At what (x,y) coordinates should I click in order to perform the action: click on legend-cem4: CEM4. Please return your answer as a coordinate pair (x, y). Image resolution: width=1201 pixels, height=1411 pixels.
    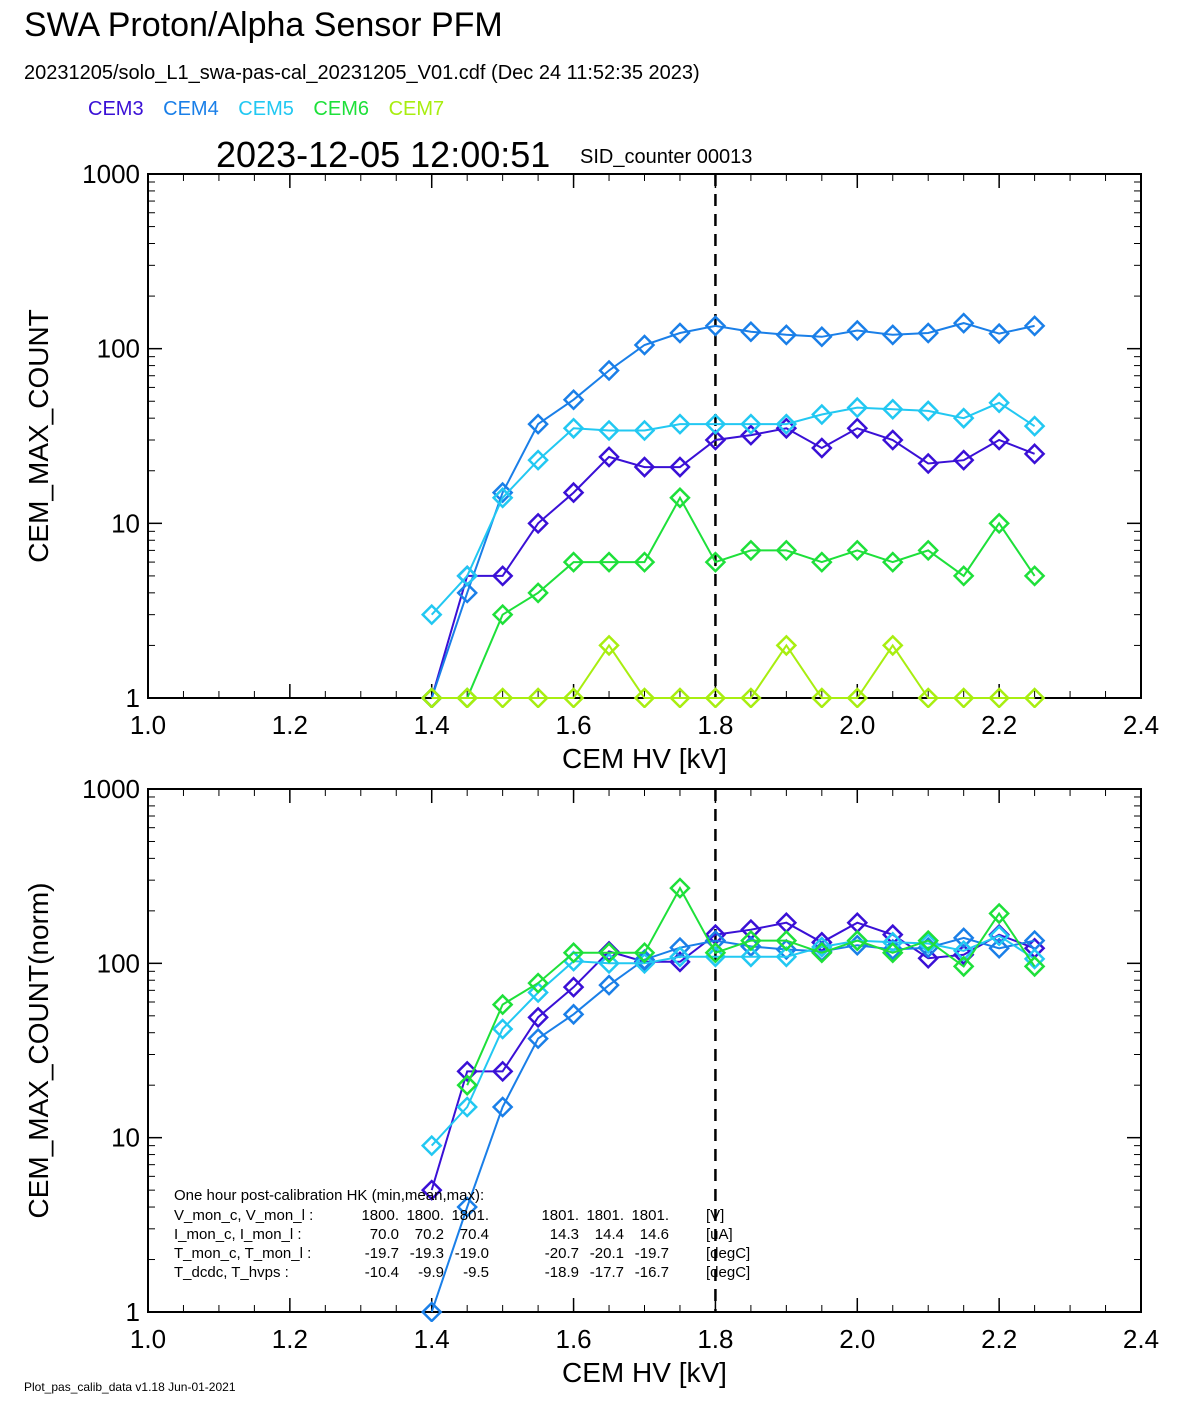
    Looking at the image, I should click on (191, 109).